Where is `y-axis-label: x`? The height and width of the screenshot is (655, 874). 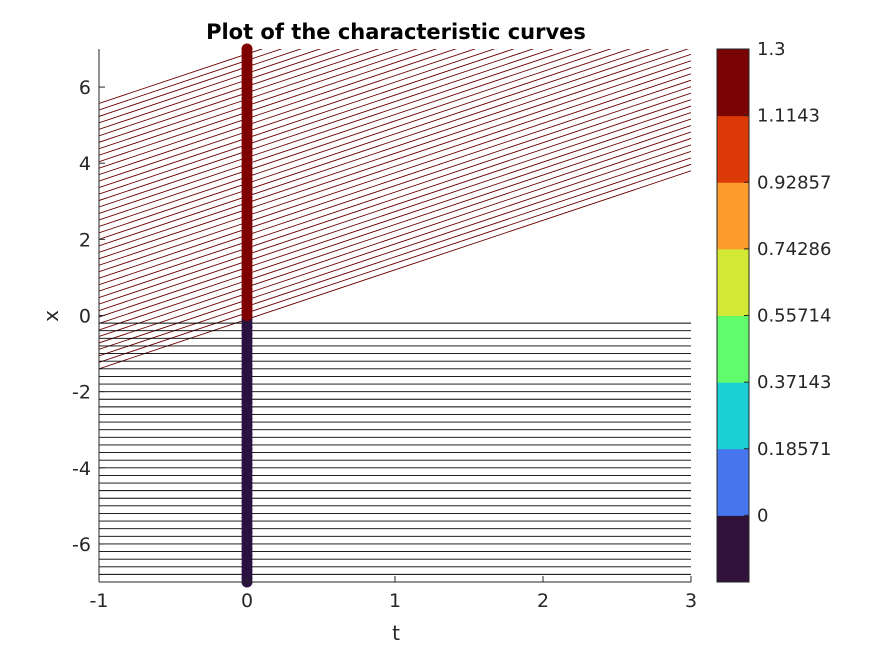
y-axis-label: x is located at coordinates (51, 316).